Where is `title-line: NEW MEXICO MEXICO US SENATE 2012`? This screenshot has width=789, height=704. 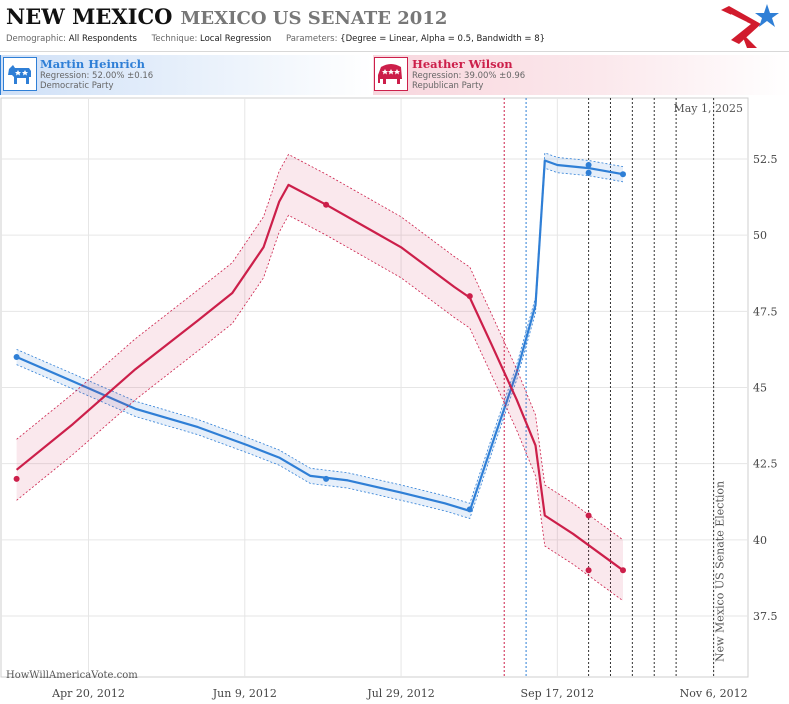 title-line: NEW MEXICO MEXICO US SENATE 2012 is located at coordinates (226, 16).